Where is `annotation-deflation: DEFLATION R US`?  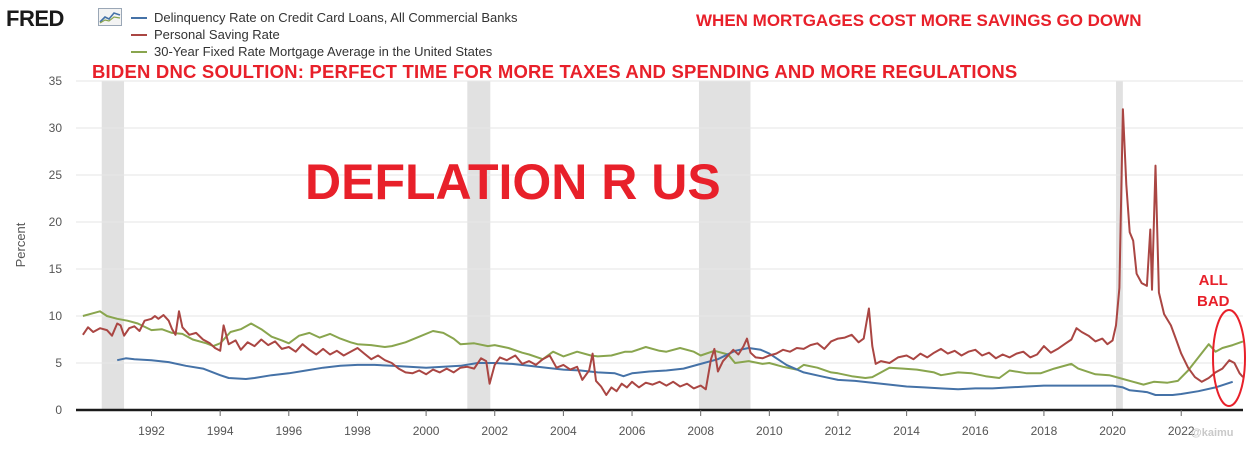 annotation-deflation: DEFLATION R US is located at coordinates (513, 182).